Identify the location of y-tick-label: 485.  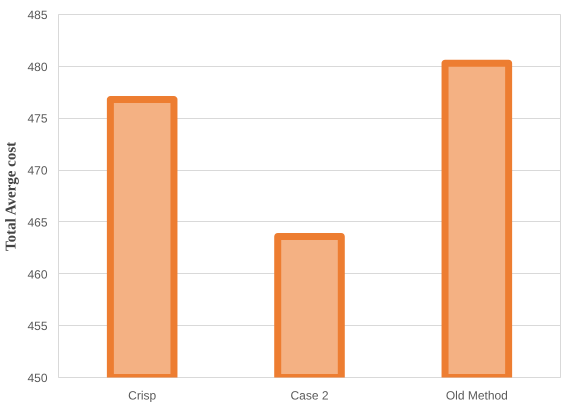
(37, 15).